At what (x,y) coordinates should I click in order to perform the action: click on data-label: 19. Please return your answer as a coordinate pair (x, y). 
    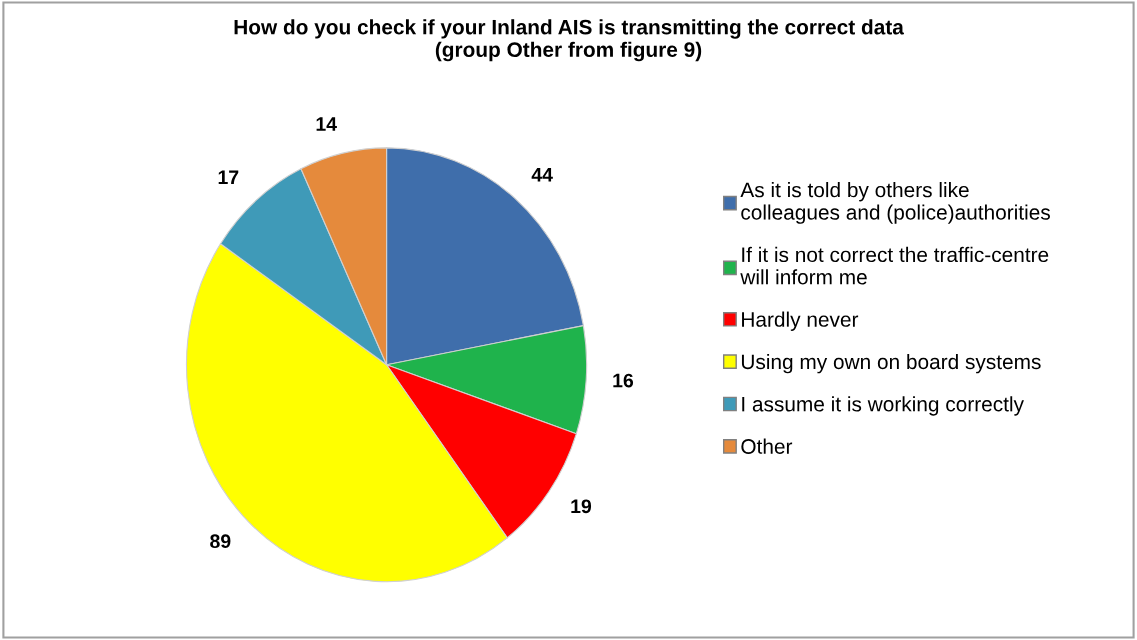
    Looking at the image, I should click on (581, 506).